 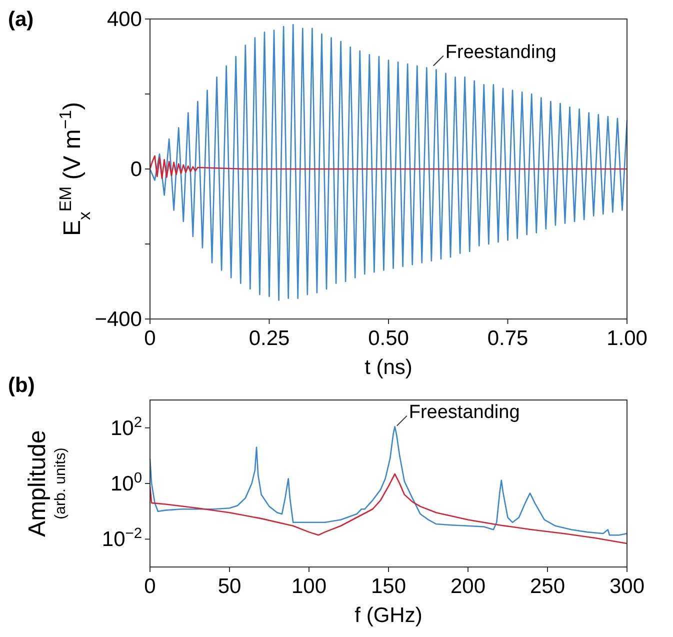 What do you see at coordinates (46, 483) in the screenshot?
I see `y-axis-title: Amplitude (arb. units)` at bounding box center [46, 483].